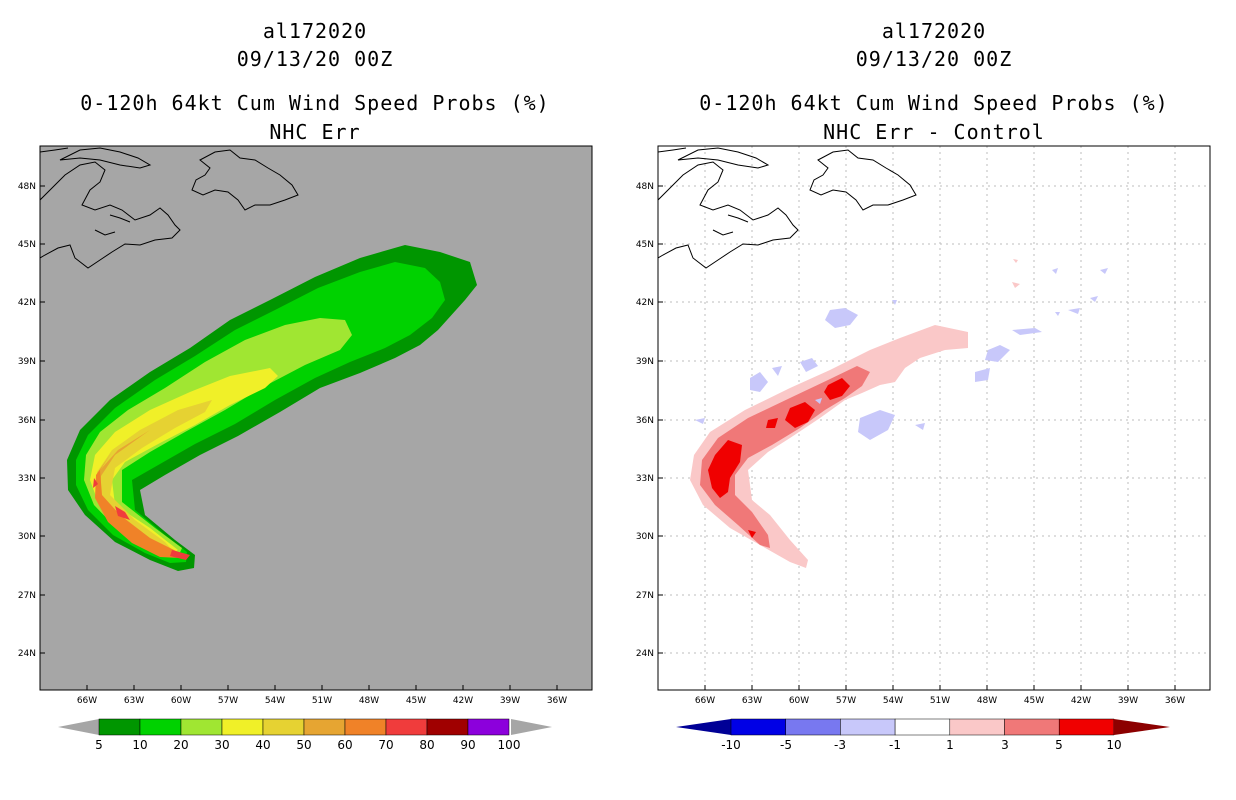 The image size is (1236, 800). Describe the element at coordinates (315, 103) in the screenshot. I see `left-product-title: 0-120h 64kt Cum Wind Speed Probs (%)` at that location.